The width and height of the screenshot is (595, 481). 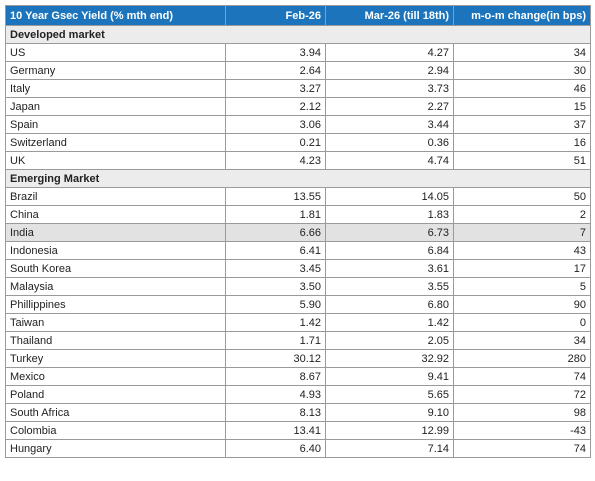 What do you see at coordinates (389, 394) in the screenshot?
I see `value-cell: 5.65` at bounding box center [389, 394].